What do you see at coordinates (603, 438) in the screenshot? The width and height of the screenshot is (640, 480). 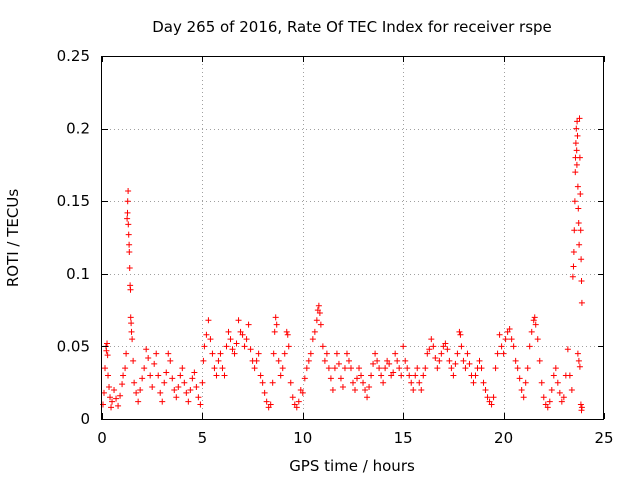 I see `x-tick-label: 25` at bounding box center [603, 438].